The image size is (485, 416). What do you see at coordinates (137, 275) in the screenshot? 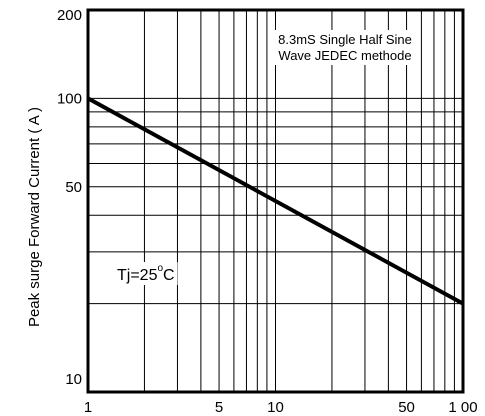
I see `temp-prefix: Tj=25` at bounding box center [137, 275].